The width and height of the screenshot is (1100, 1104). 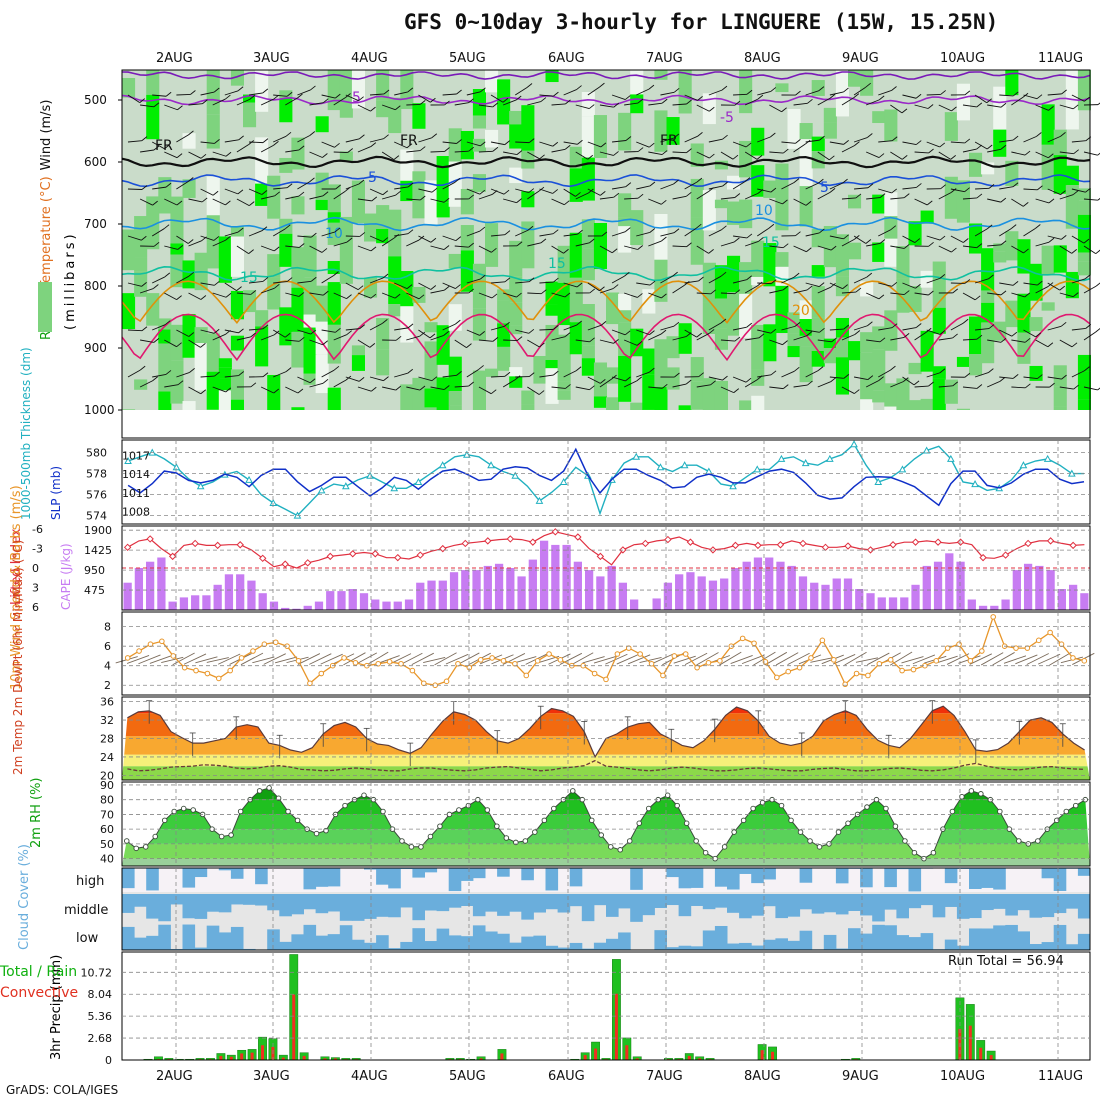 I want to click on wind-tick: 2, so click(x=107, y=685).